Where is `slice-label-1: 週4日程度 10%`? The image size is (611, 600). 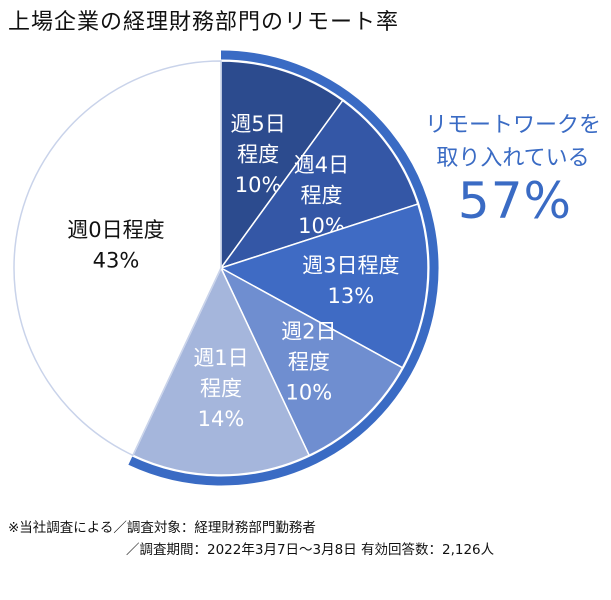 slice-label-1: 週4日程度 10% is located at coordinates (321, 195).